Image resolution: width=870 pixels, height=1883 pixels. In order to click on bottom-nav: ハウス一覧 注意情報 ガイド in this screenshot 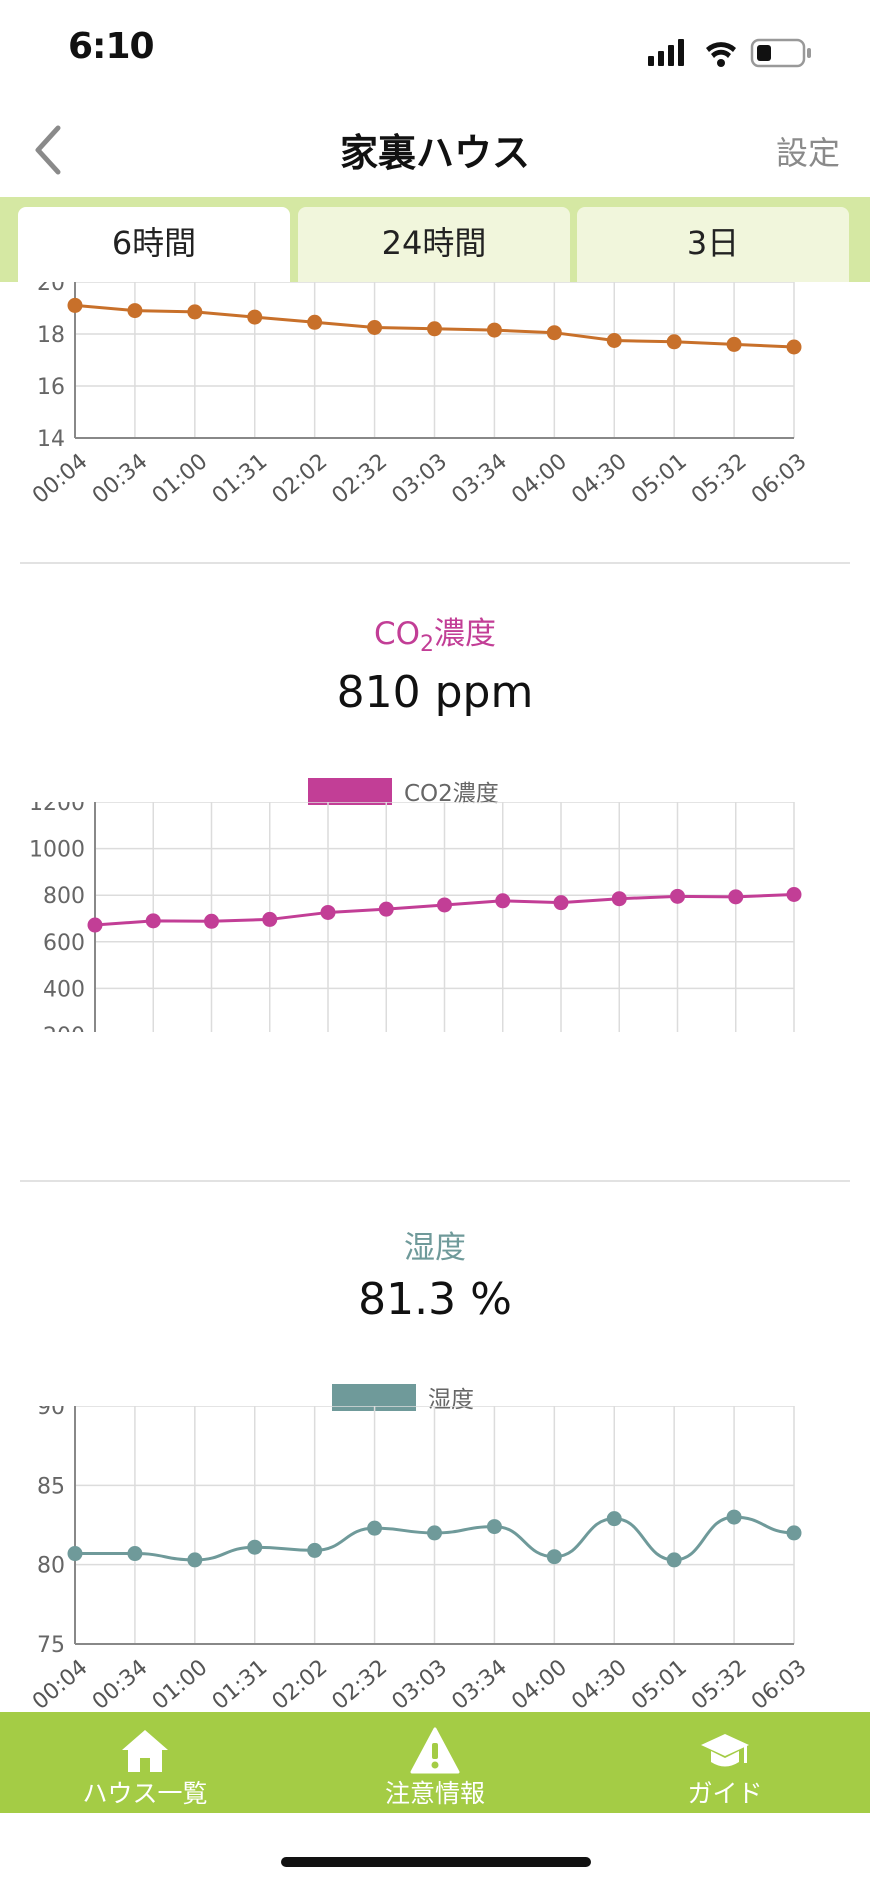, I will do `click(435, 1762)`.